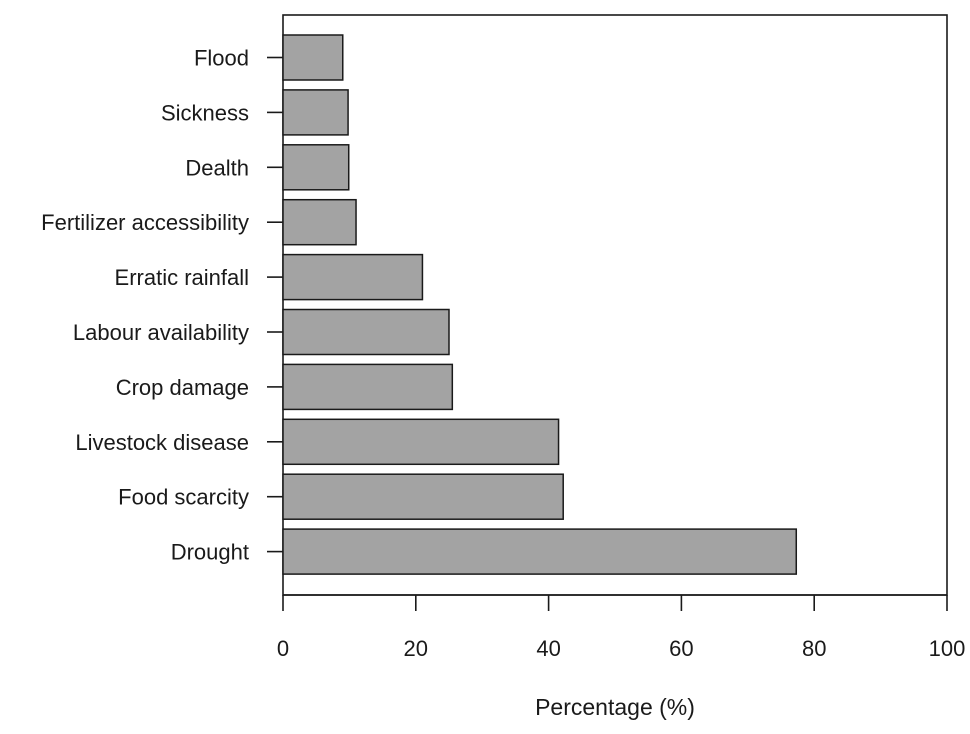 The image size is (970, 734). I want to click on x-tick-label: 0, so click(283, 648).